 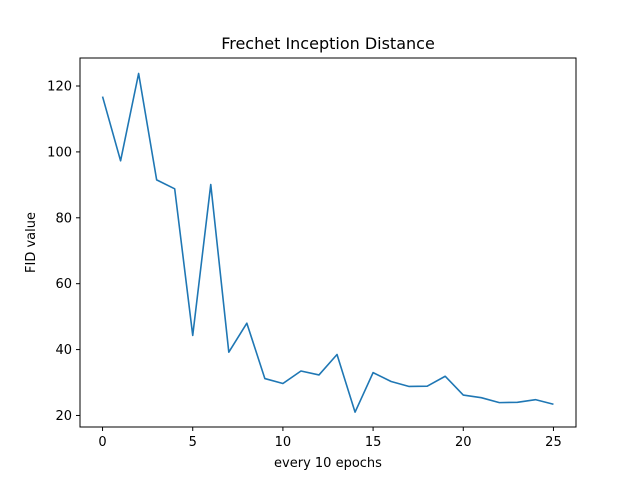 I want to click on y-axis-label: FID value, so click(x=31, y=242).